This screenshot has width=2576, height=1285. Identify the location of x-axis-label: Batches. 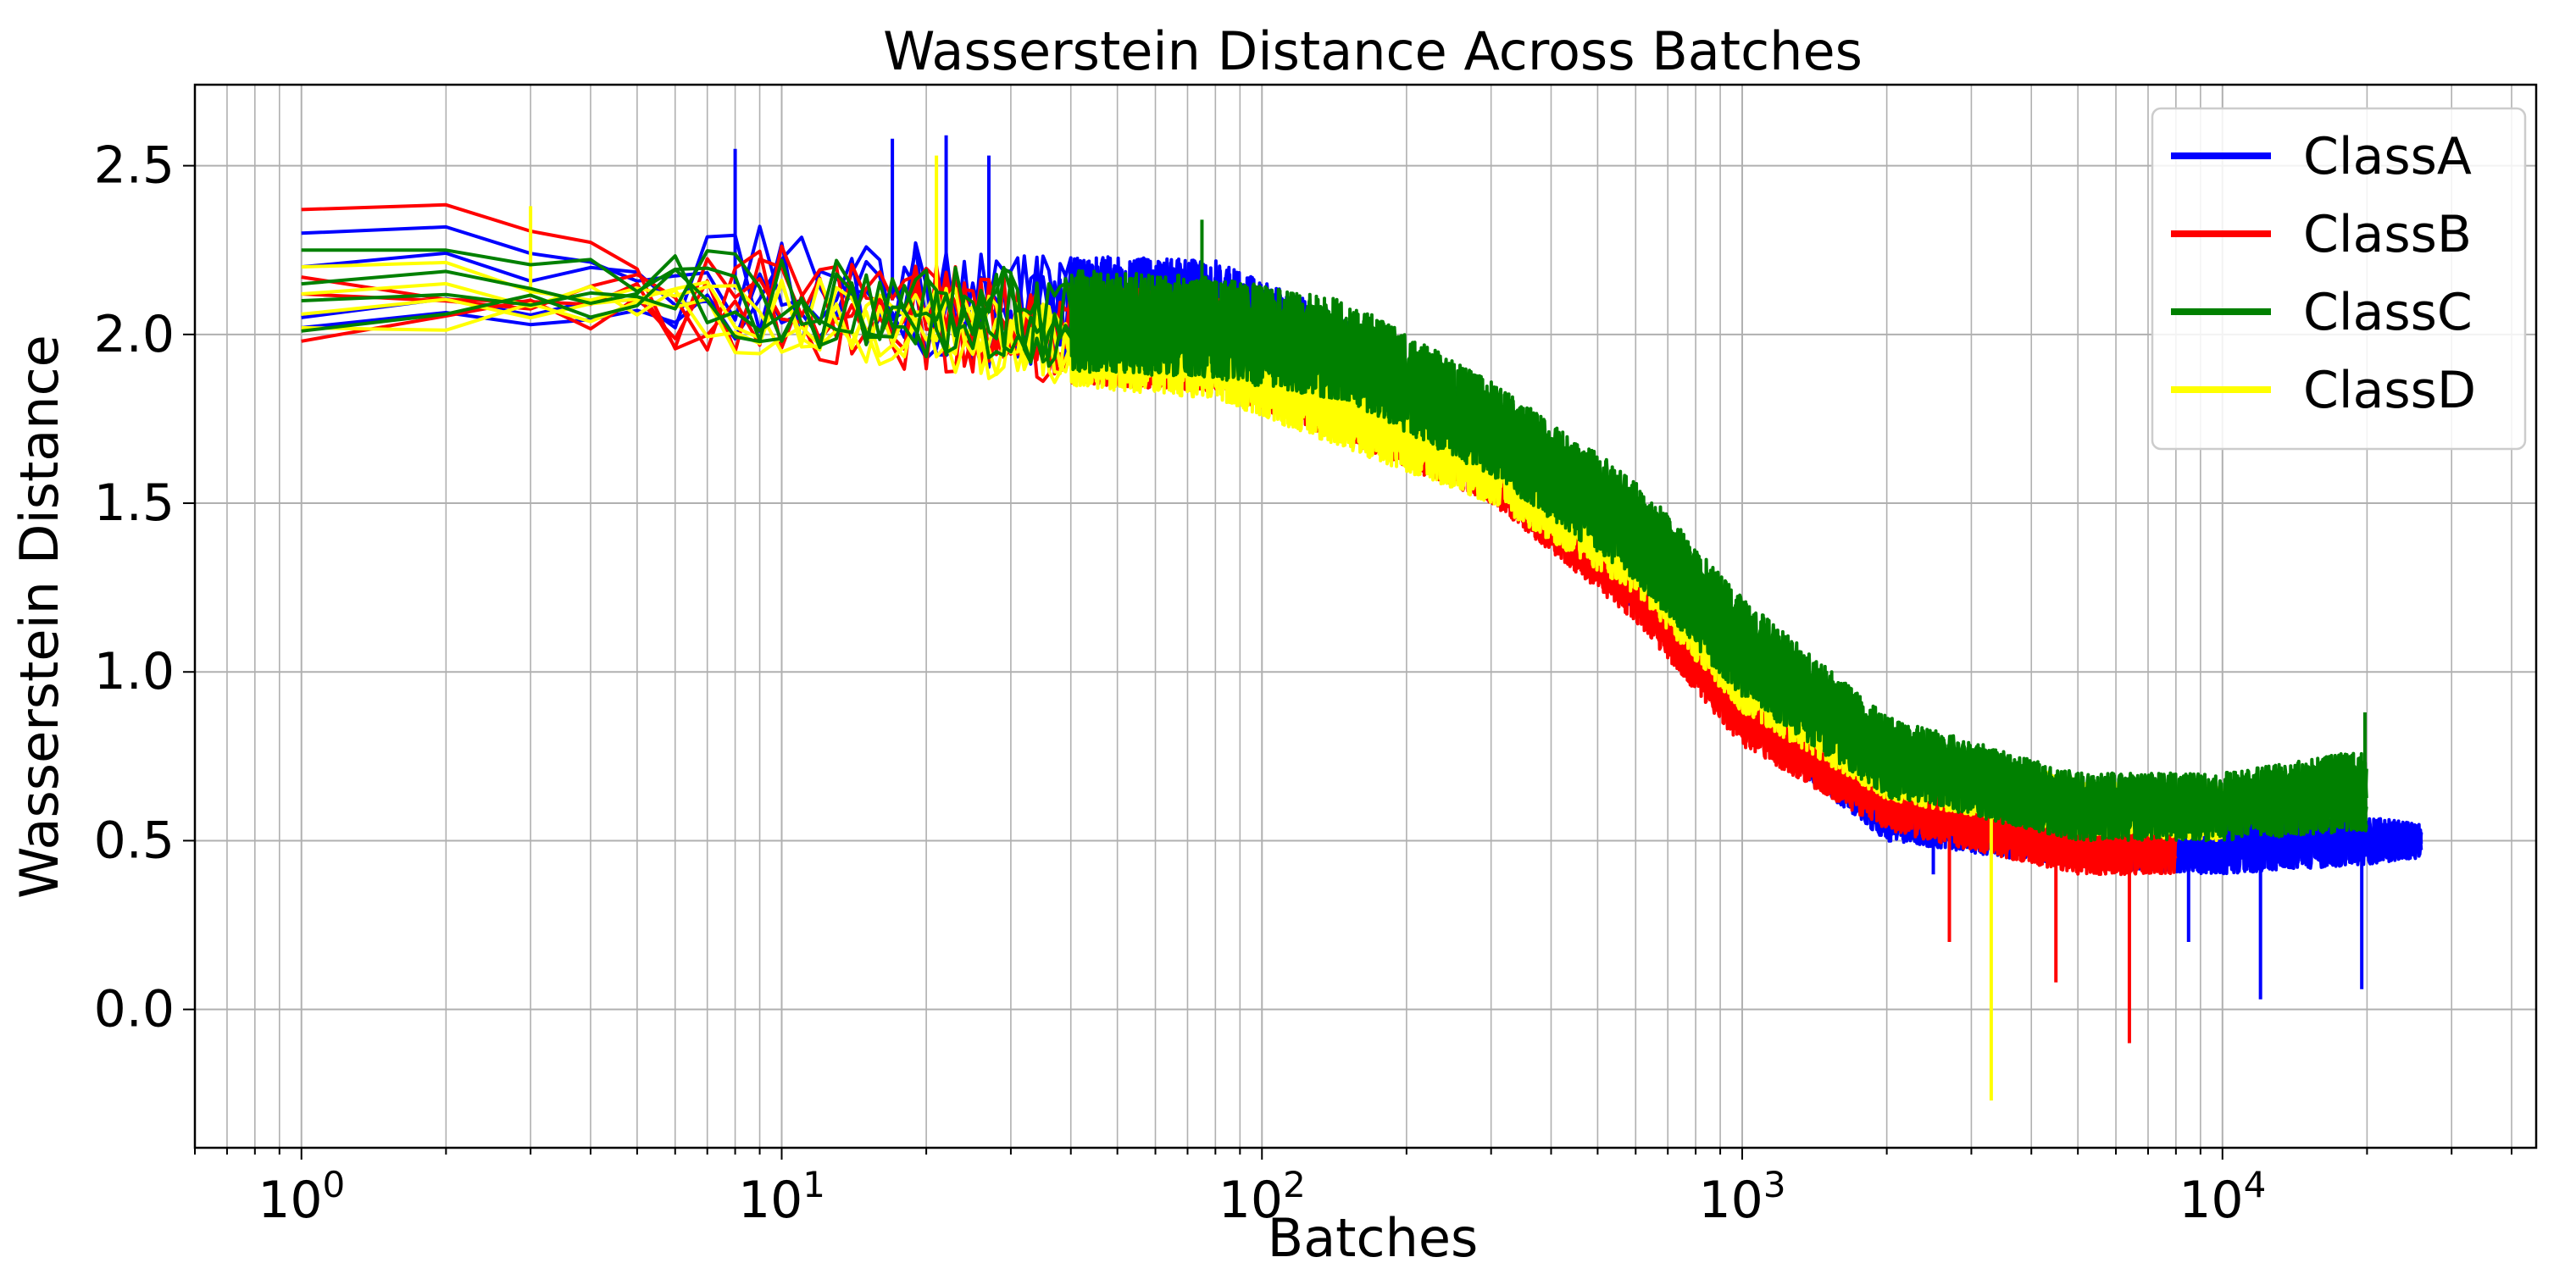
(1373, 1238).